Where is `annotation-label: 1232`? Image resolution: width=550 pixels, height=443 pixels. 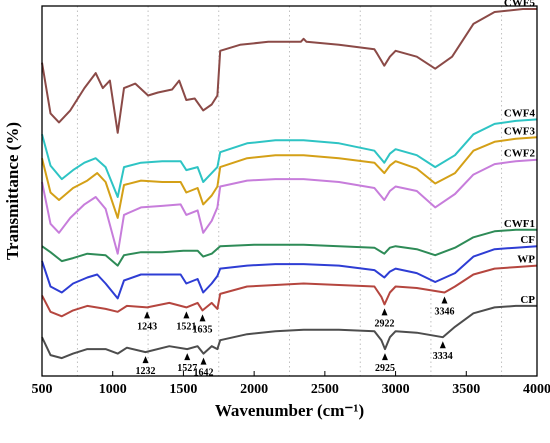
annotation-label: 1232 is located at coordinates (146, 371).